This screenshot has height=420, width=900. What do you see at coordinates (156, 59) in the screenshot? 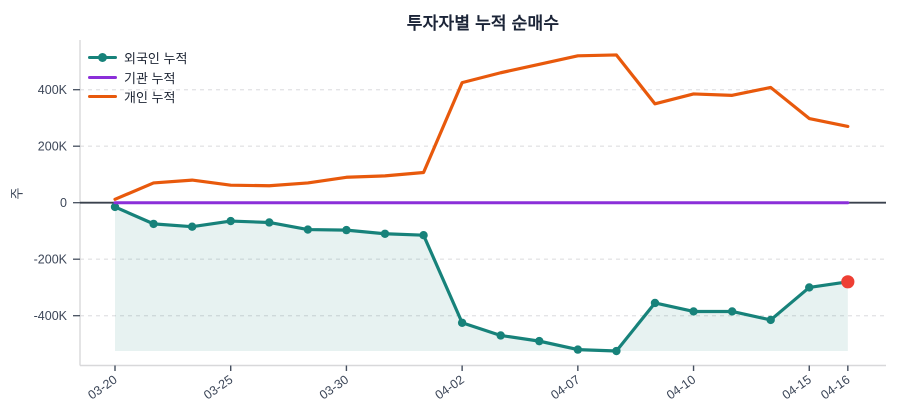
I see `legend-label-foreign: 외국인 누적` at bounding box center [156, 59].